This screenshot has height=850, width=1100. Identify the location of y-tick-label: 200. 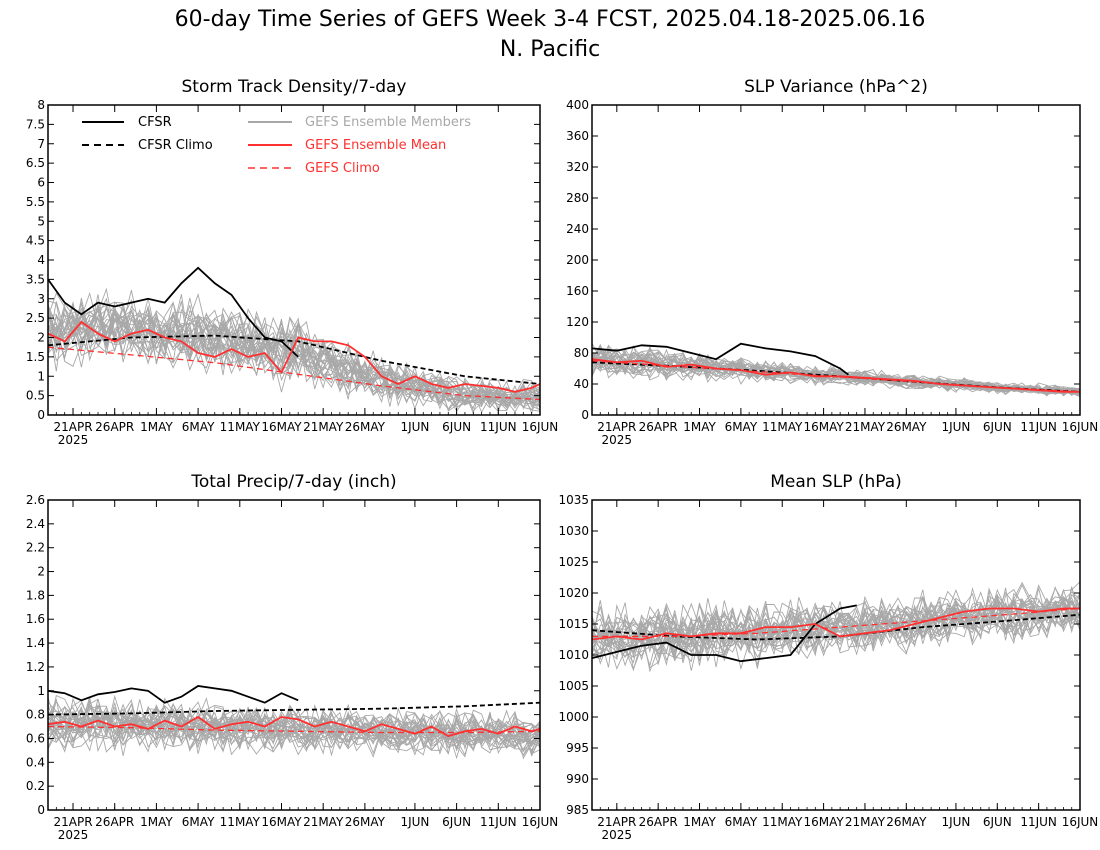
(577, 260).